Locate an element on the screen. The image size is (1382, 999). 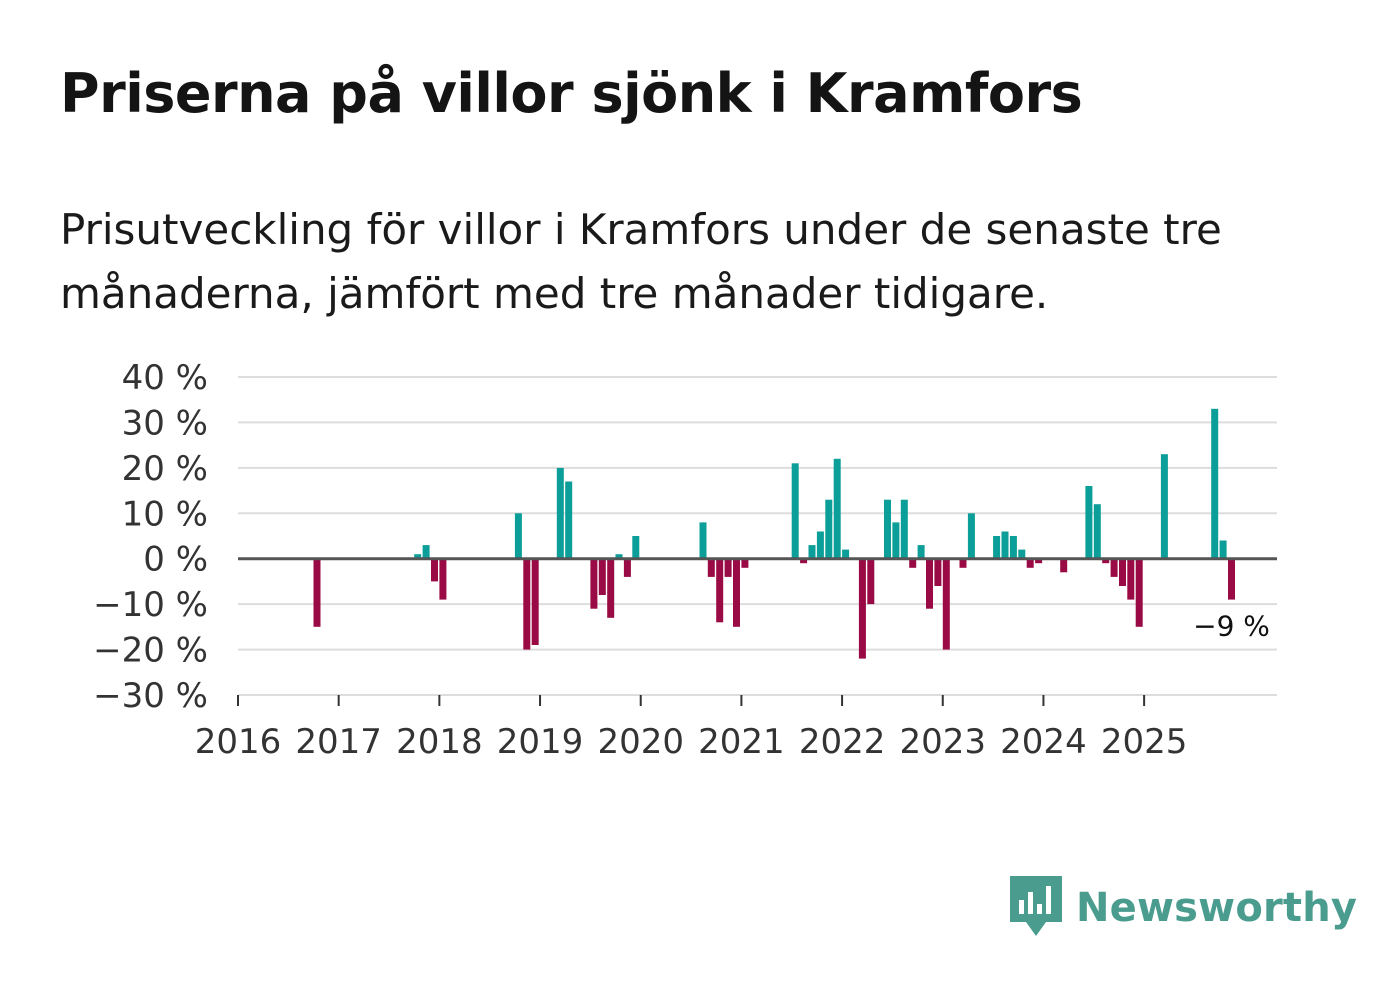
x-tick-label: 2024 is located at coordinates (1043, 742).